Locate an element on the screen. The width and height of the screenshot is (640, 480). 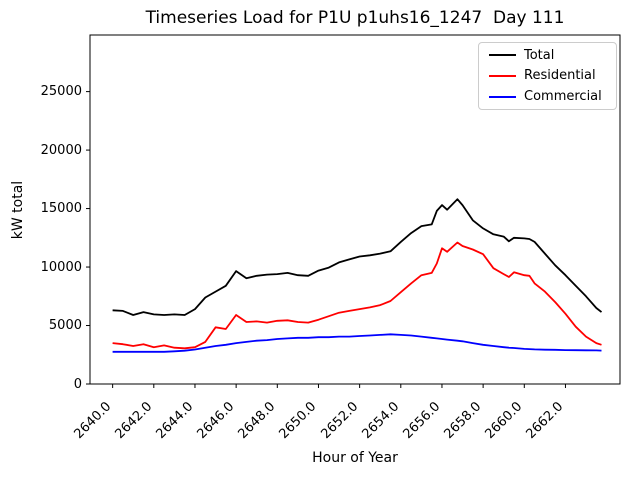
legend-label-residential: Residential is located at coordinates (560, 76).